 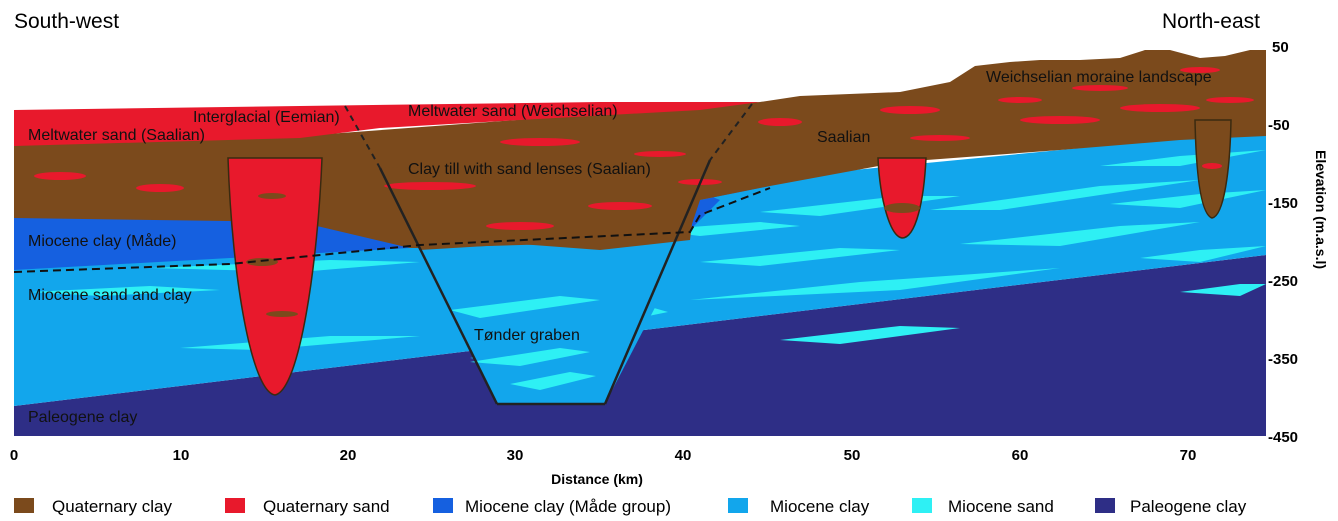 What do you see at coordinates (82, 417) in the screenshot?
I see `label-paleogene-clay: Paleogene clay` at bounding box center [82, 417].